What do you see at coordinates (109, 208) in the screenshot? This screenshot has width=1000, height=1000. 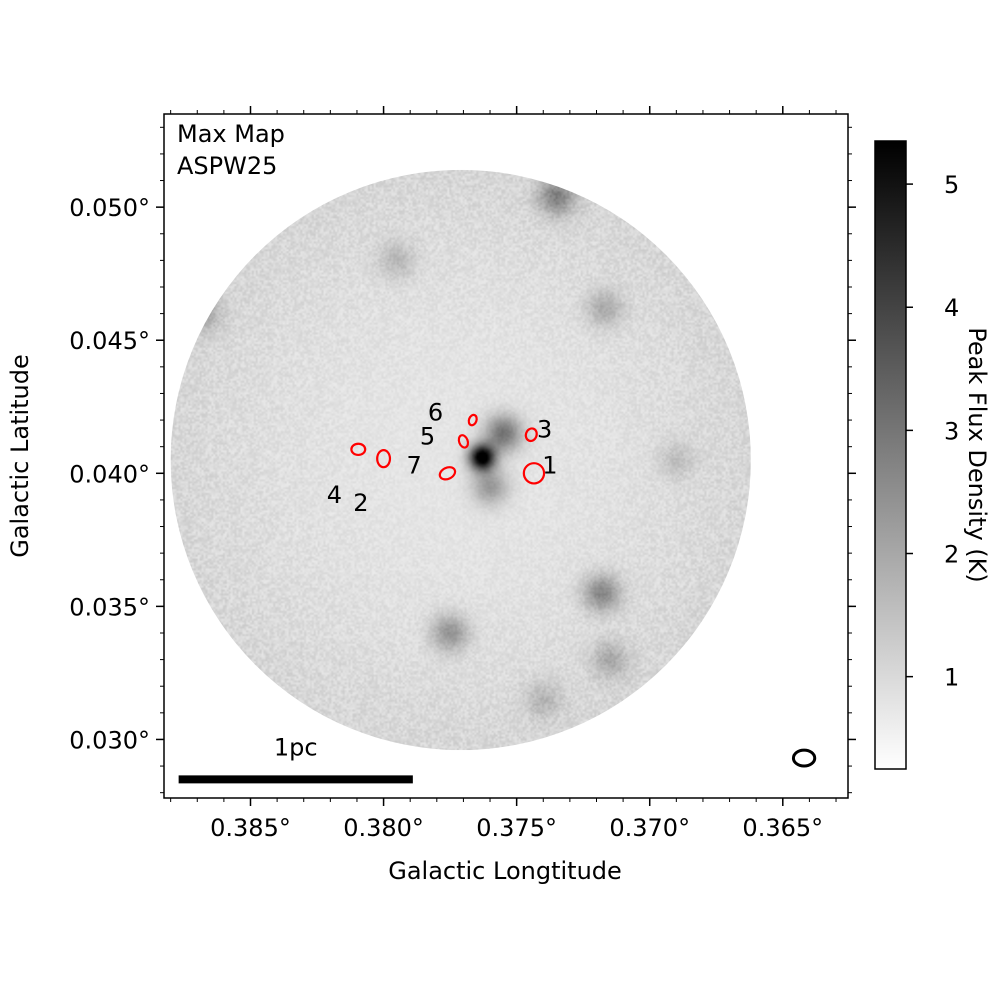 I see `y-tick-label-4: 0.050°` at bounding box center [109, 208].